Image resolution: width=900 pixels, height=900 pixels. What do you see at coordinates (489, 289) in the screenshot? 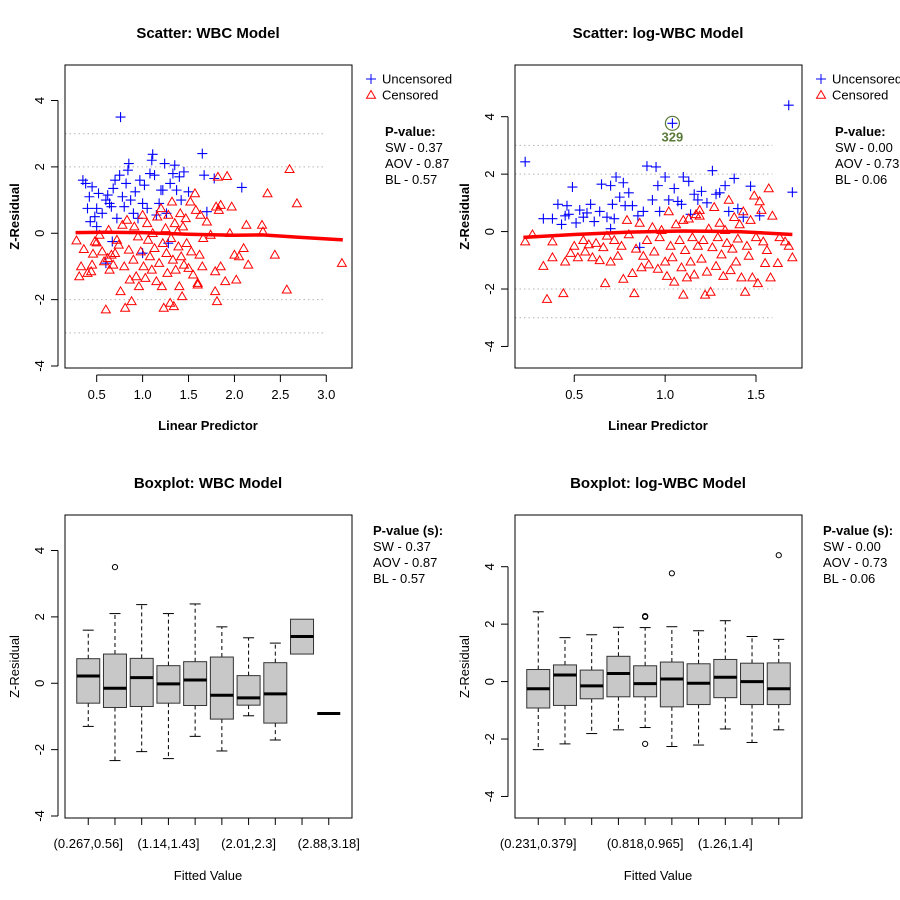
I see `y-tick-label: -2` at bounding box center [489, 289].